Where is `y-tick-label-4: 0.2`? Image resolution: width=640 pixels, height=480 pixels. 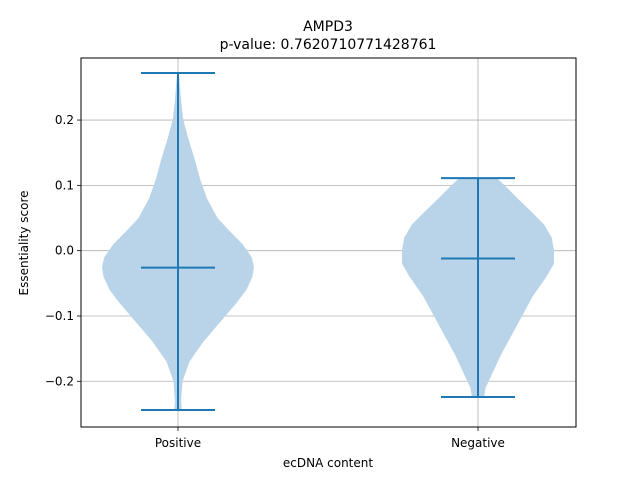
y-tick-label-4: 0.2 is located at coordinates (64, 120).